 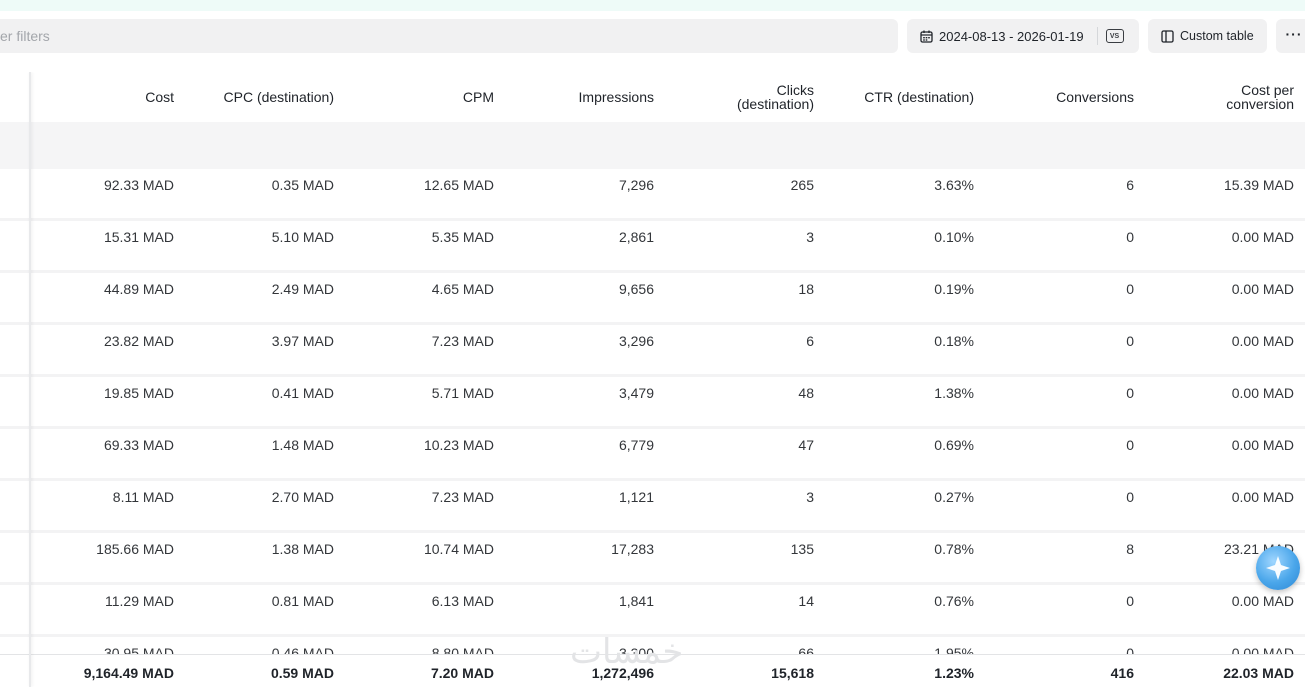 I want to click on filter-placeholder: er filters, so click(x=25, y=36).